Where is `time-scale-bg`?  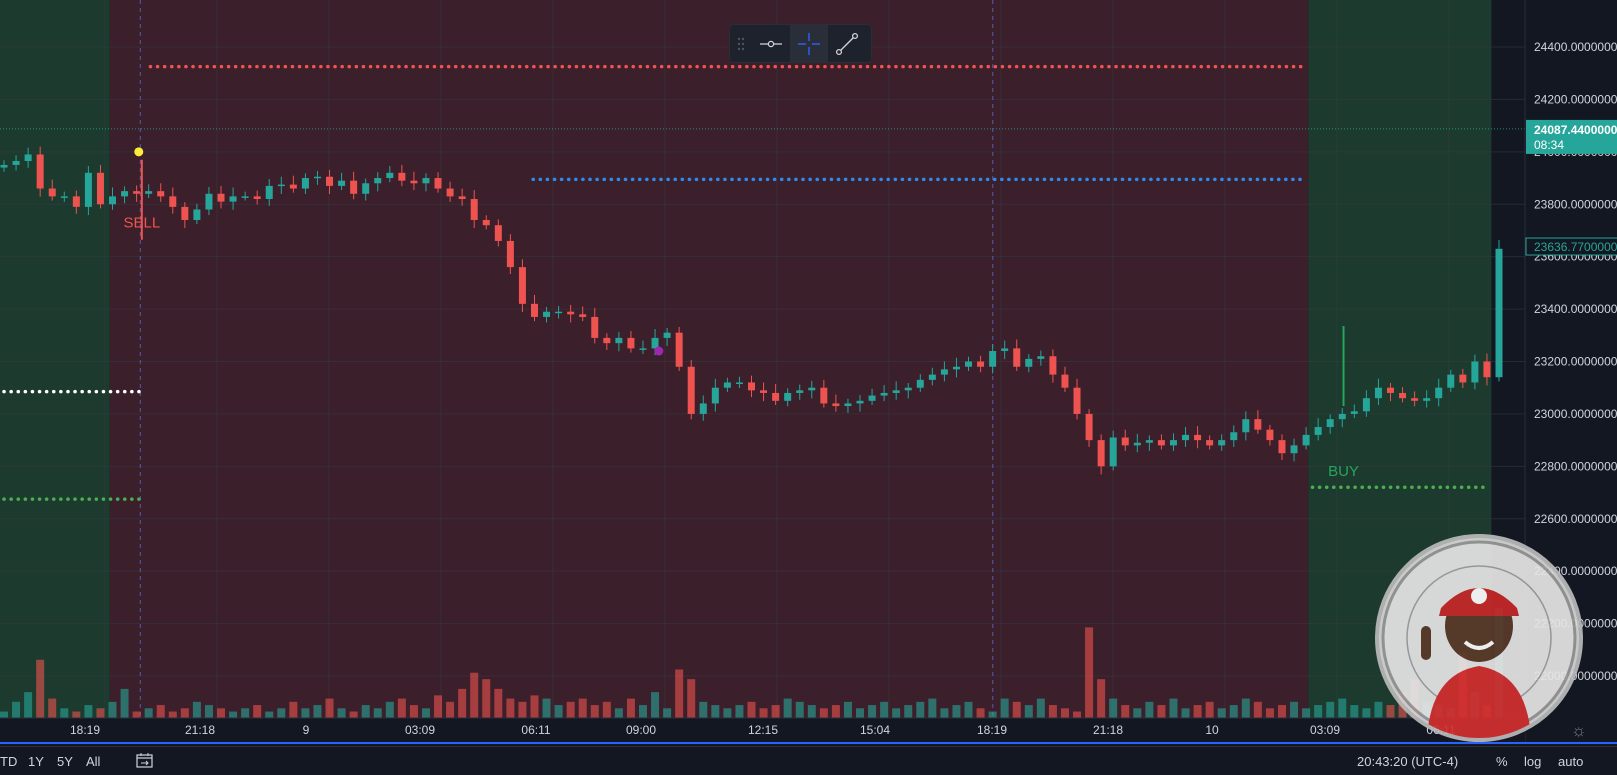
time-scale-bg is located at coordinates (762, 730).